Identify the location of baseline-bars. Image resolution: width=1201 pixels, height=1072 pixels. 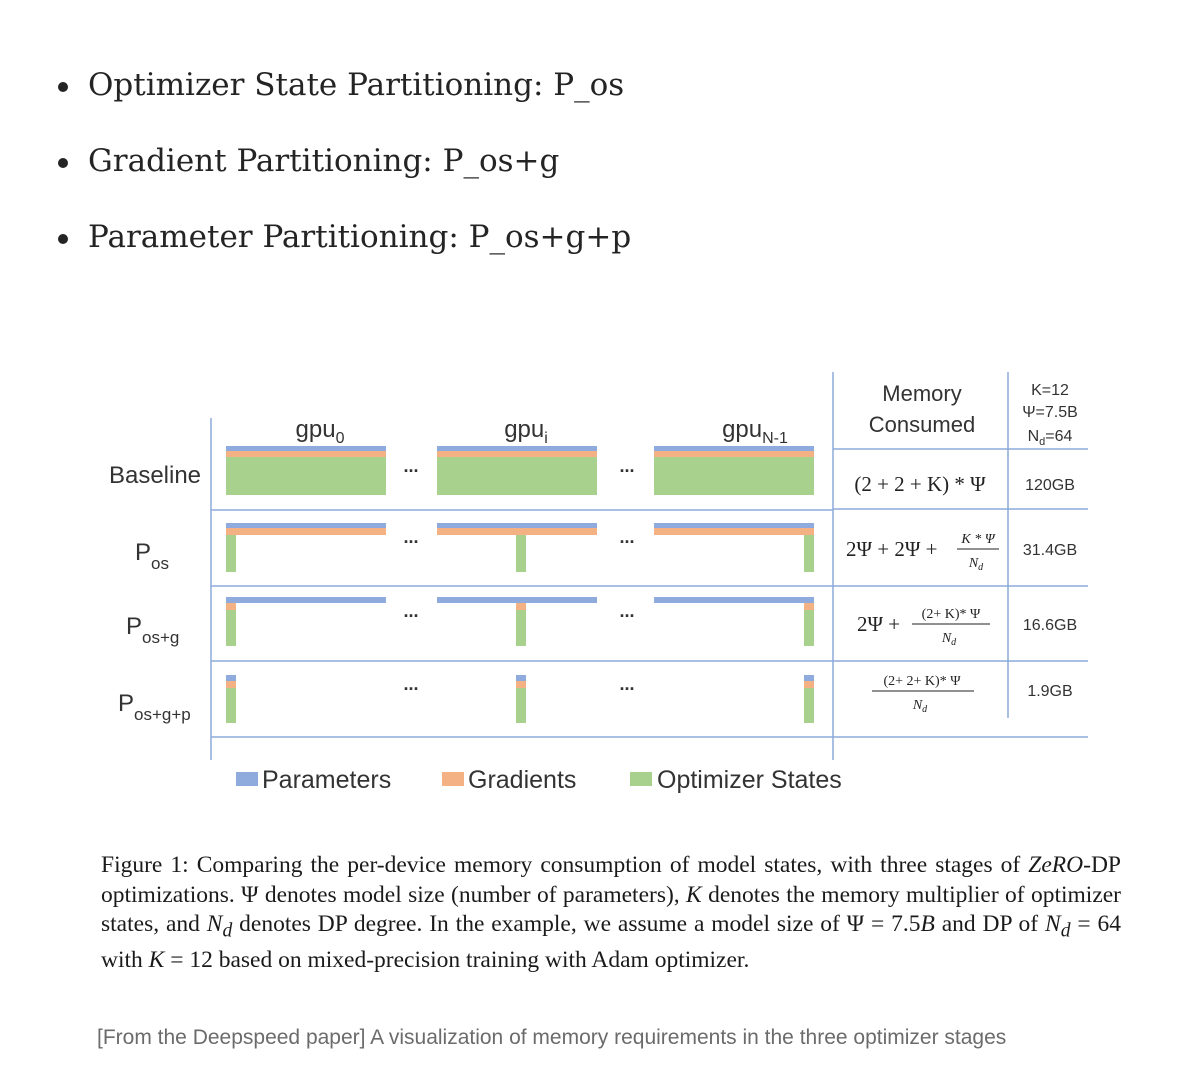
(520, 470).